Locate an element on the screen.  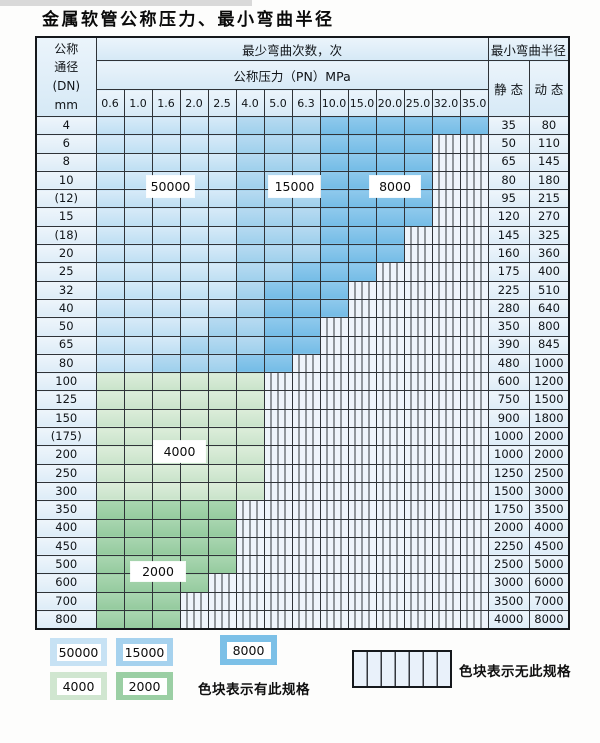
static-radius-cell: 390 is located at coordinates (508, 345).